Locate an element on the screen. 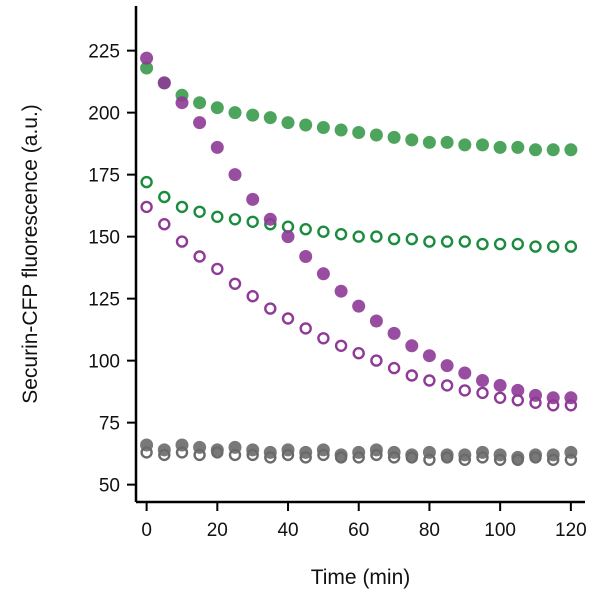  x-axis-title: Time (min) is located at coordinates (361, 577).